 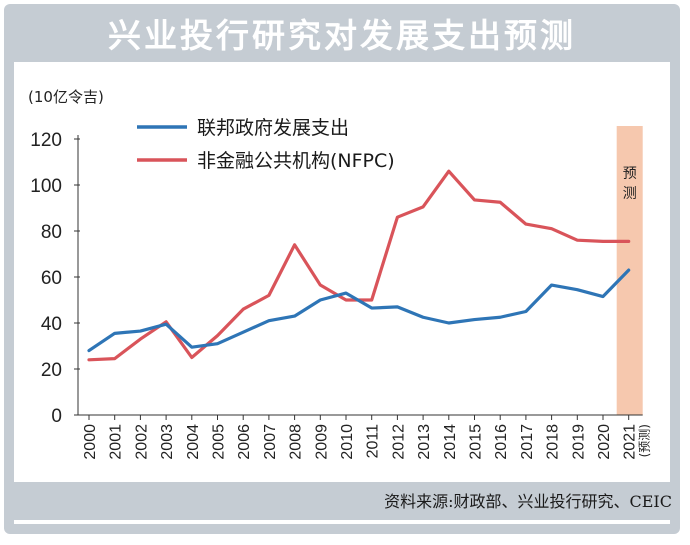 I want to click on x-tick-label: 2008, so click(x=296, y=442).